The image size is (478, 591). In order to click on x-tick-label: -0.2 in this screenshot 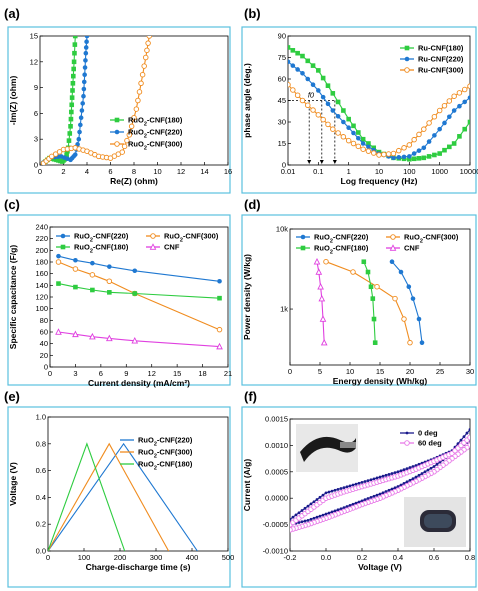, I will do `click(290, 557)`.